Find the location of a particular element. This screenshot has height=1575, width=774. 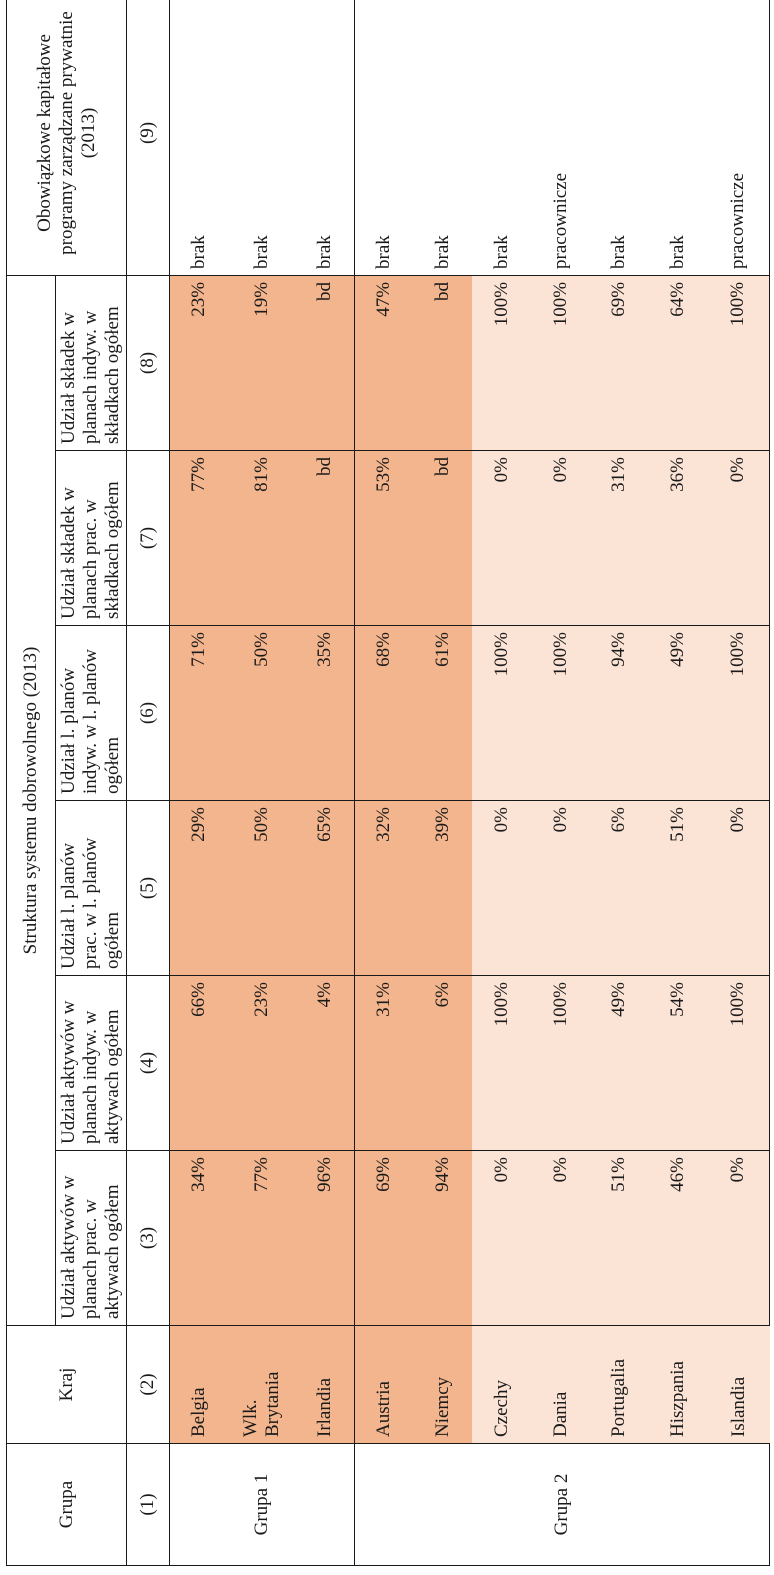

table-row: Dania 0% 100% 0% 100% 0% 100% pracownicze is located at coordinates (561, 783).